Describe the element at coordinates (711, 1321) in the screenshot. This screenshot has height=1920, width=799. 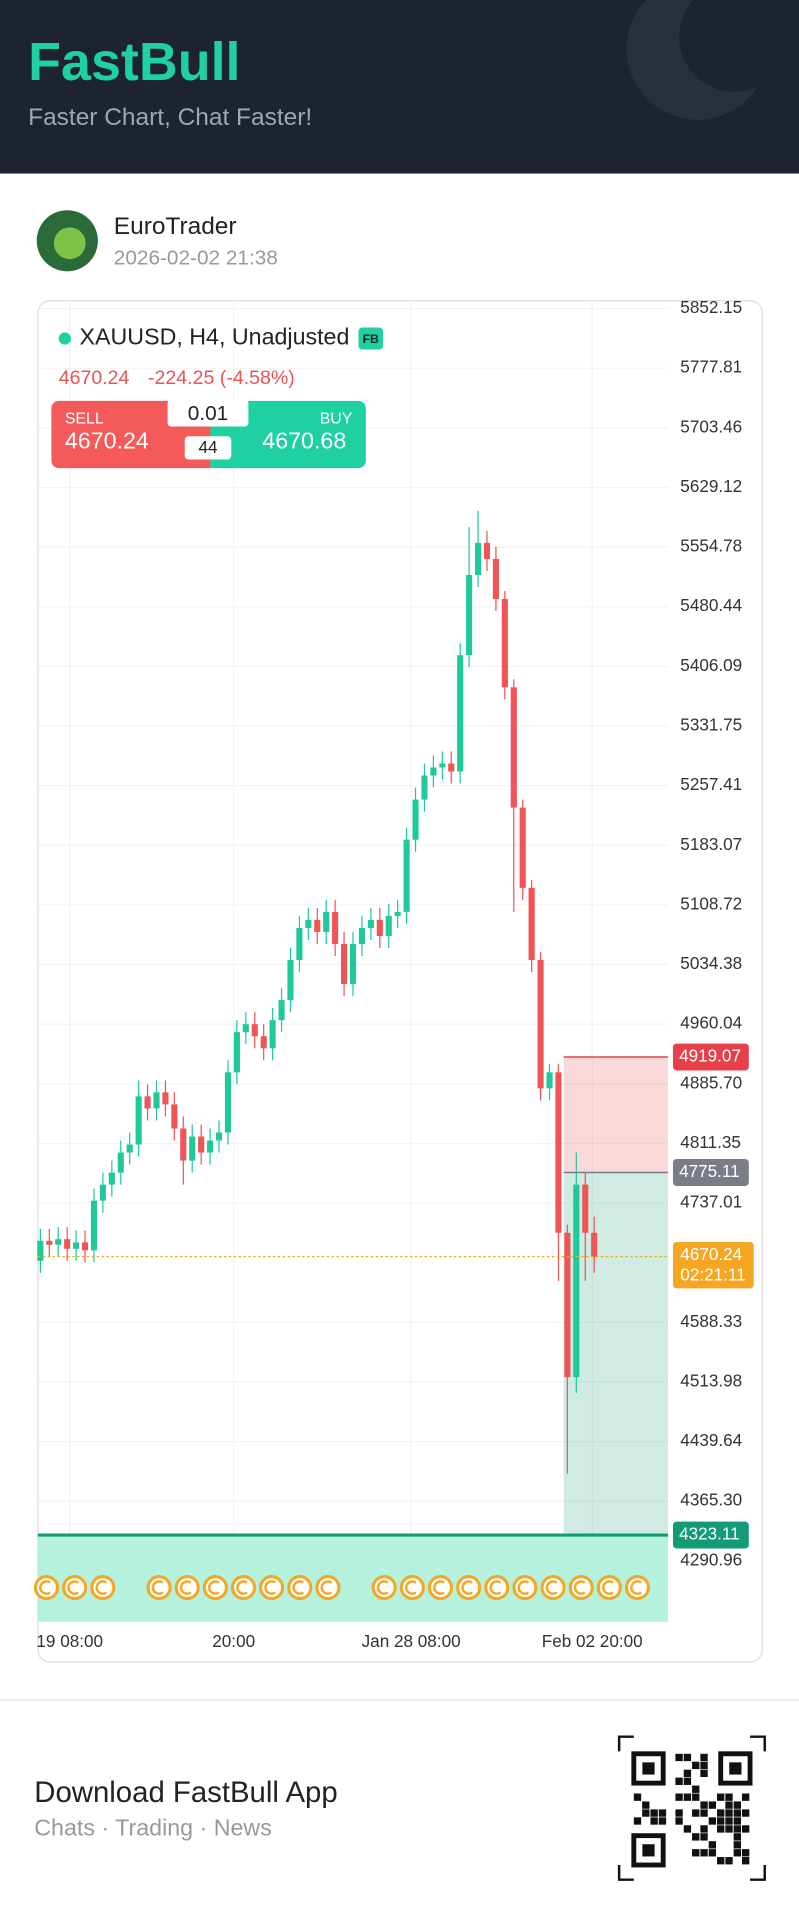
I see `y-tick-label: 4588.33` at that location.